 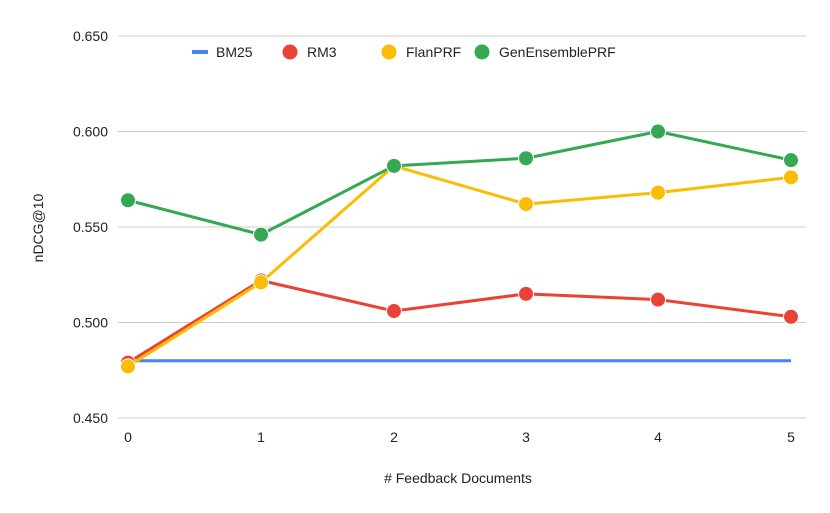 What do you see at coordinates (38, 227) in the screenshot?
I see `y-axis-title: nDCG@10` at bounding box center [38, 227].